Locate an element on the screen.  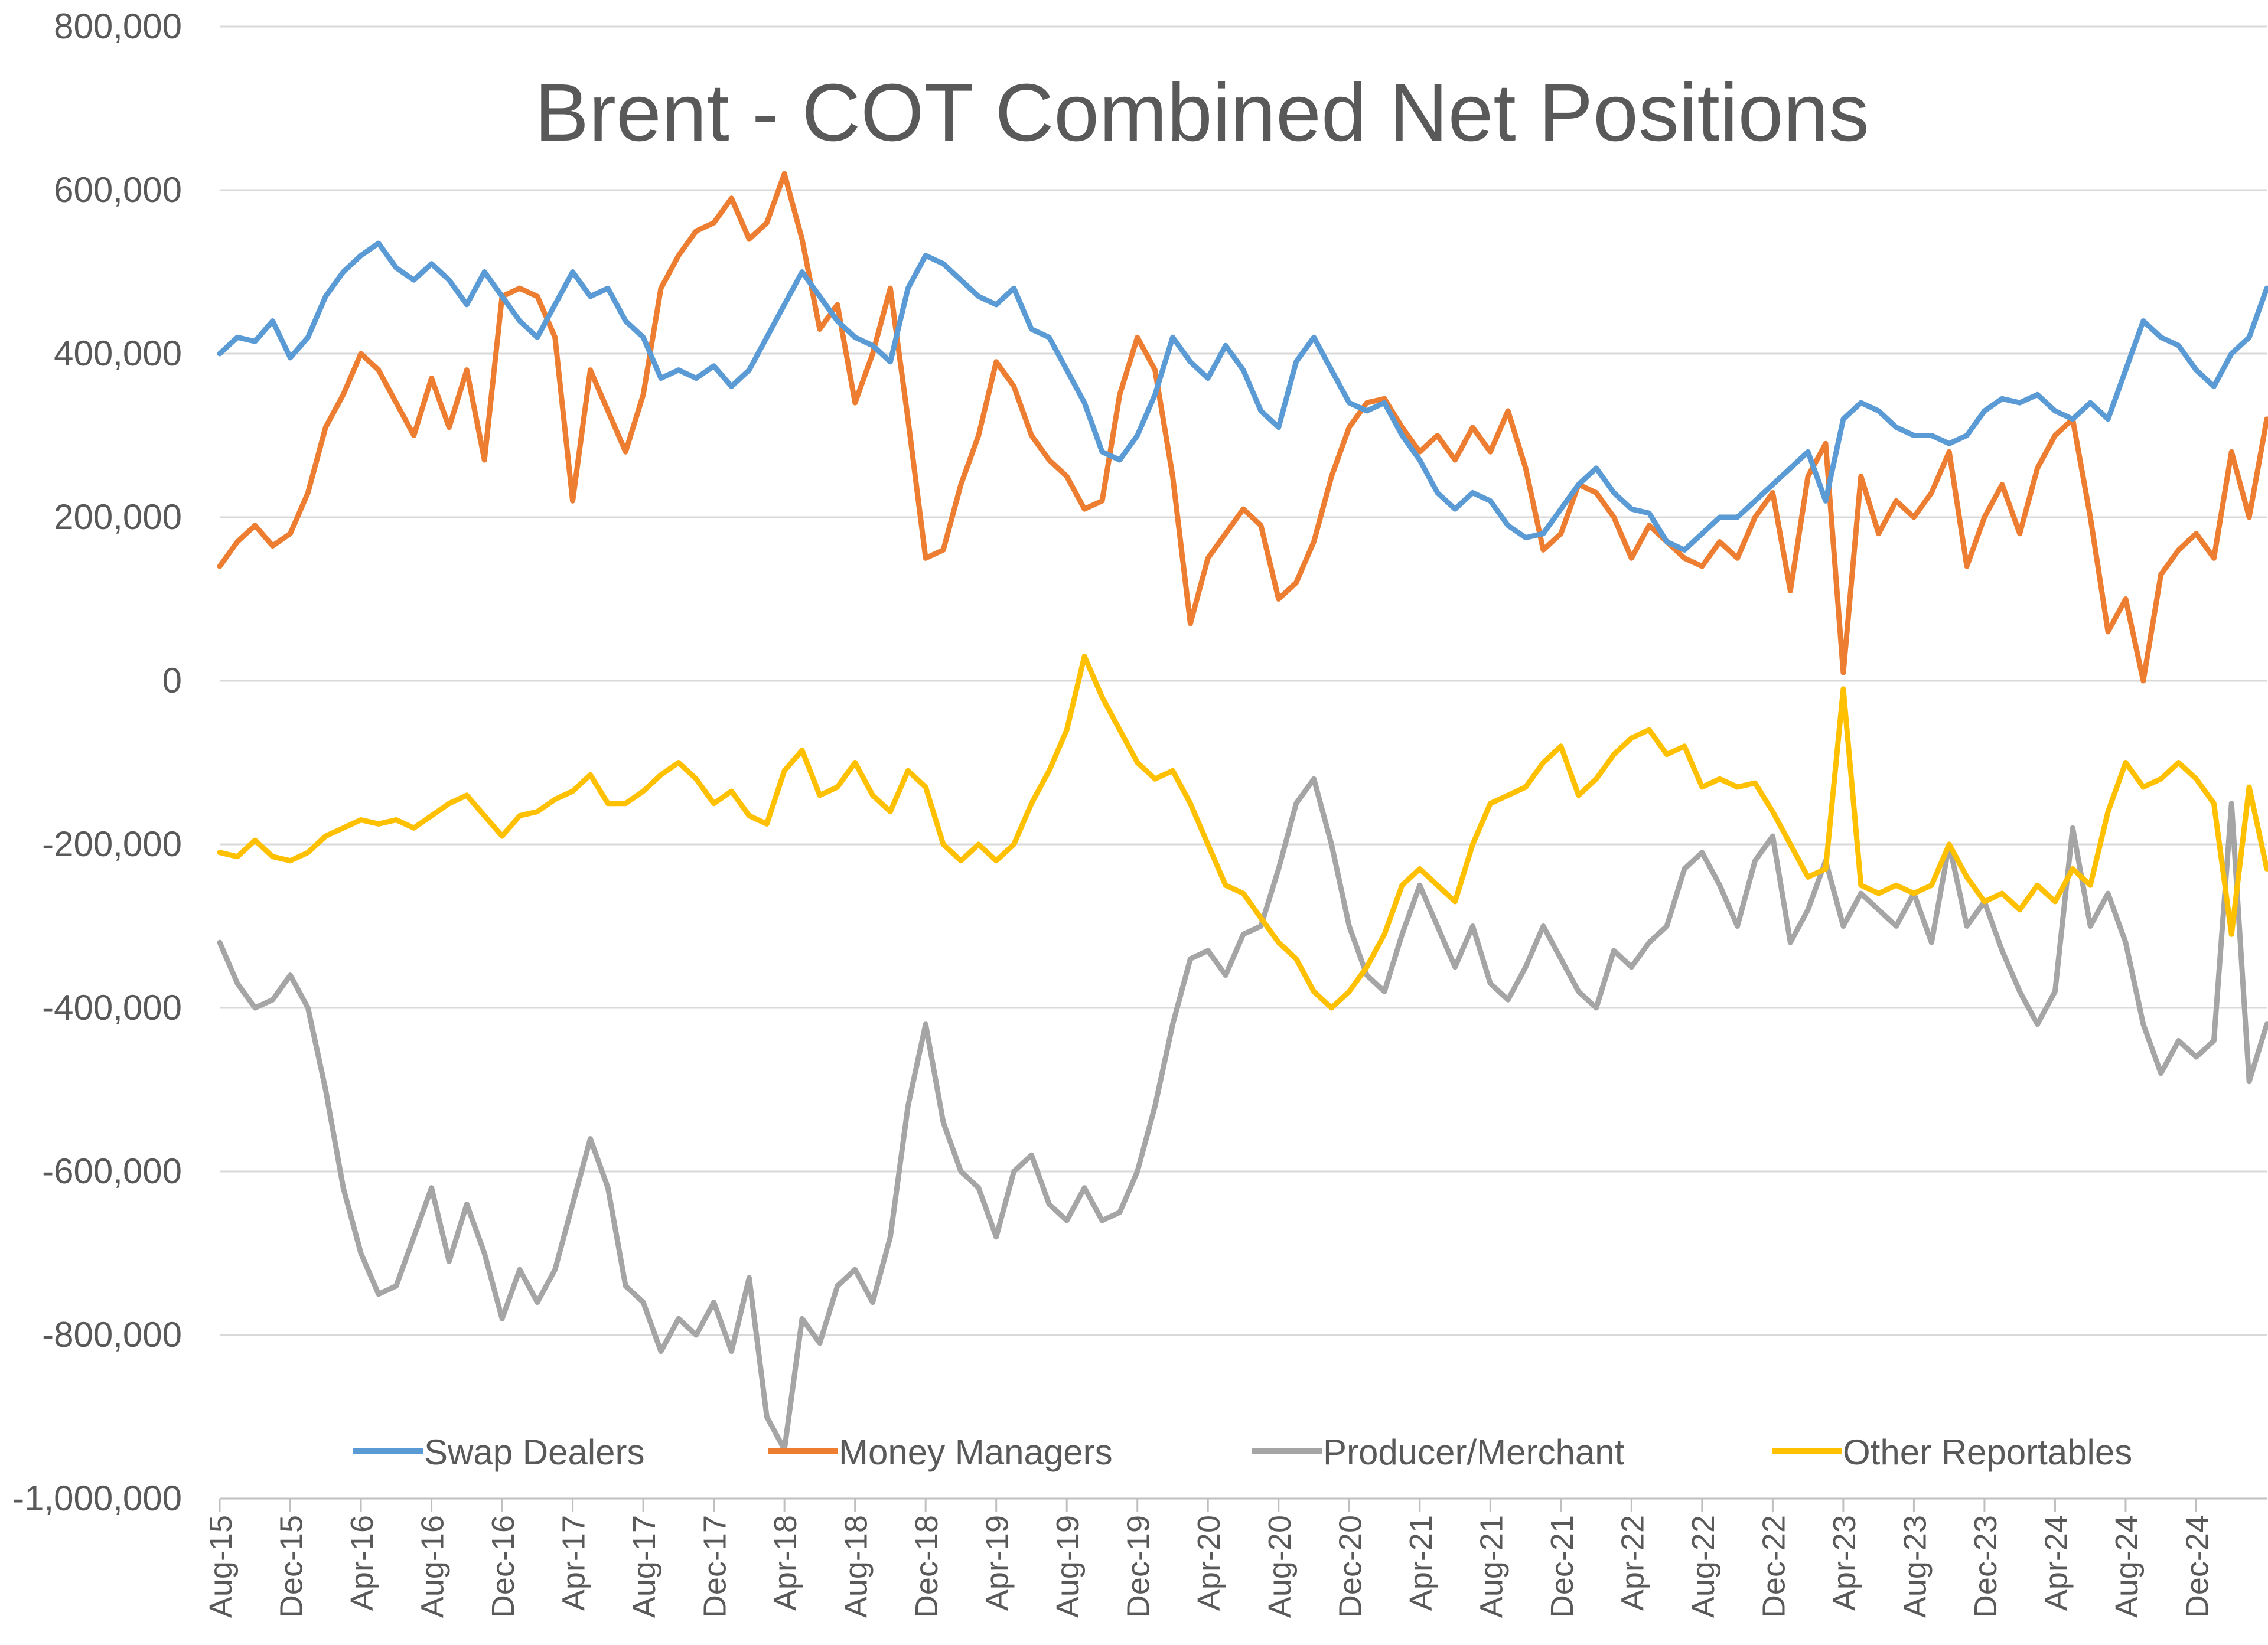
x-tick-label: Aug-19 is located at coordinates (1068, 1566).